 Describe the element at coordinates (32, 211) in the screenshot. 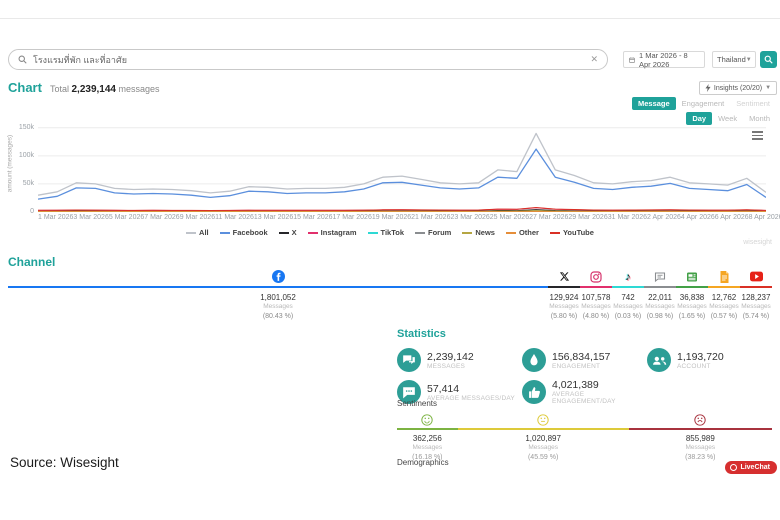

I see `y-axis-label: 0` at that location.